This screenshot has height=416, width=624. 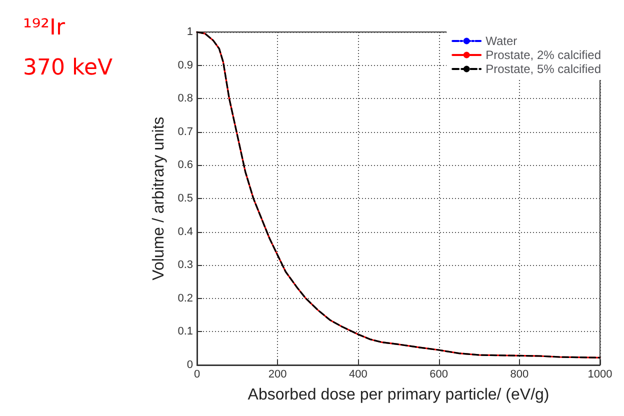 I want to click on legend-label: Prostate, 2% calcified, so click(x=543, y=55).